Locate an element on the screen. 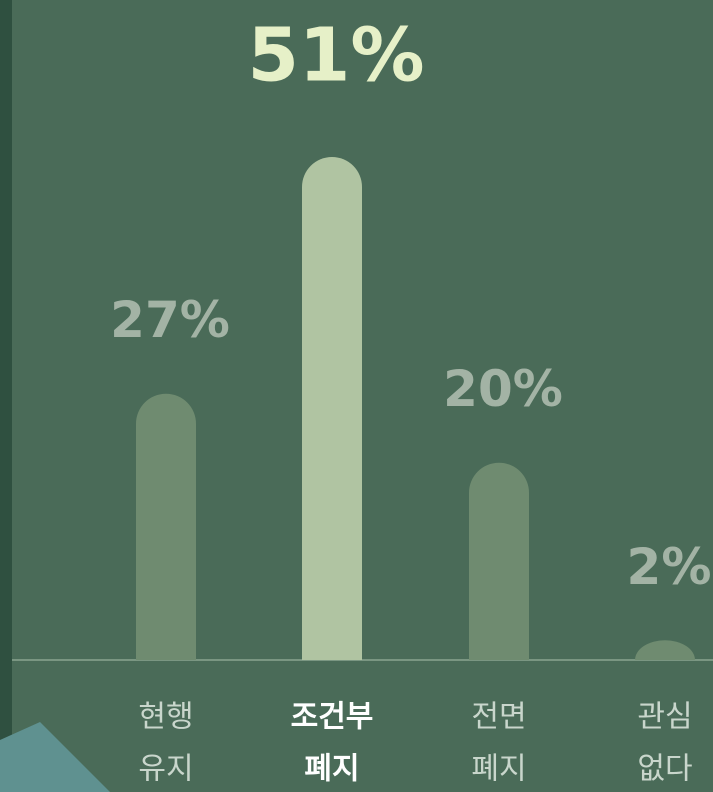 The image size is (713, 792). category-label: 조건부 is located at coordinates (332, 717).